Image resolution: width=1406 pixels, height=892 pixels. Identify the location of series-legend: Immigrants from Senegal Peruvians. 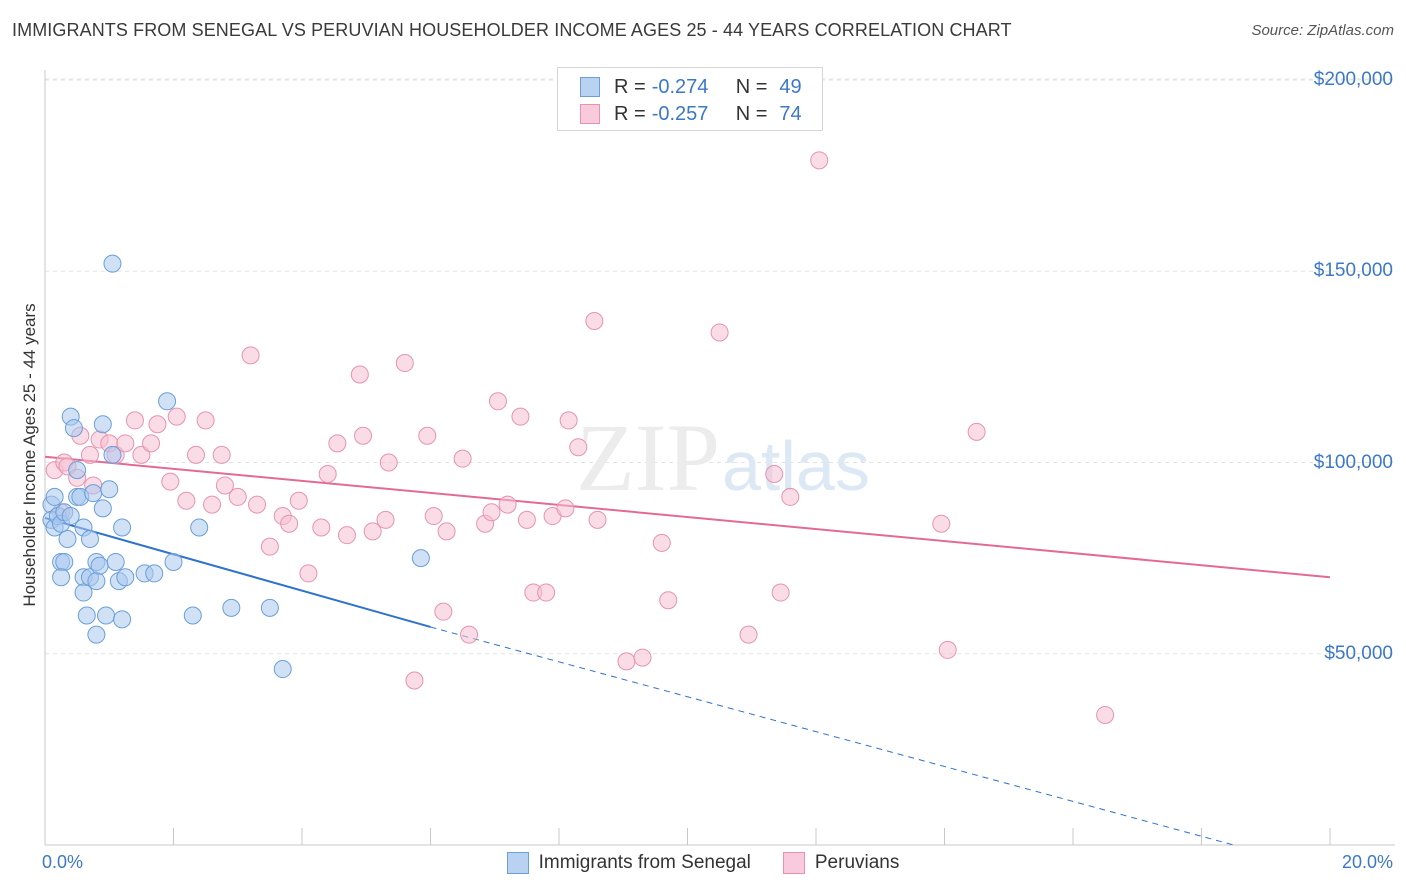
(703, 863).